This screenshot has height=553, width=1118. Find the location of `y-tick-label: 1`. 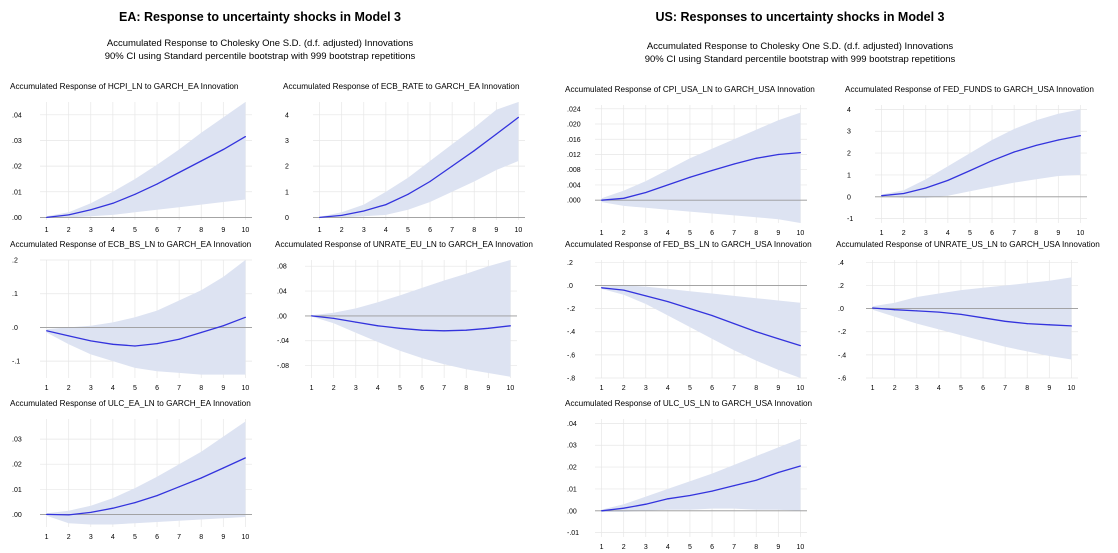

y-tick-label: 1 is located at coordinates (287, 192).